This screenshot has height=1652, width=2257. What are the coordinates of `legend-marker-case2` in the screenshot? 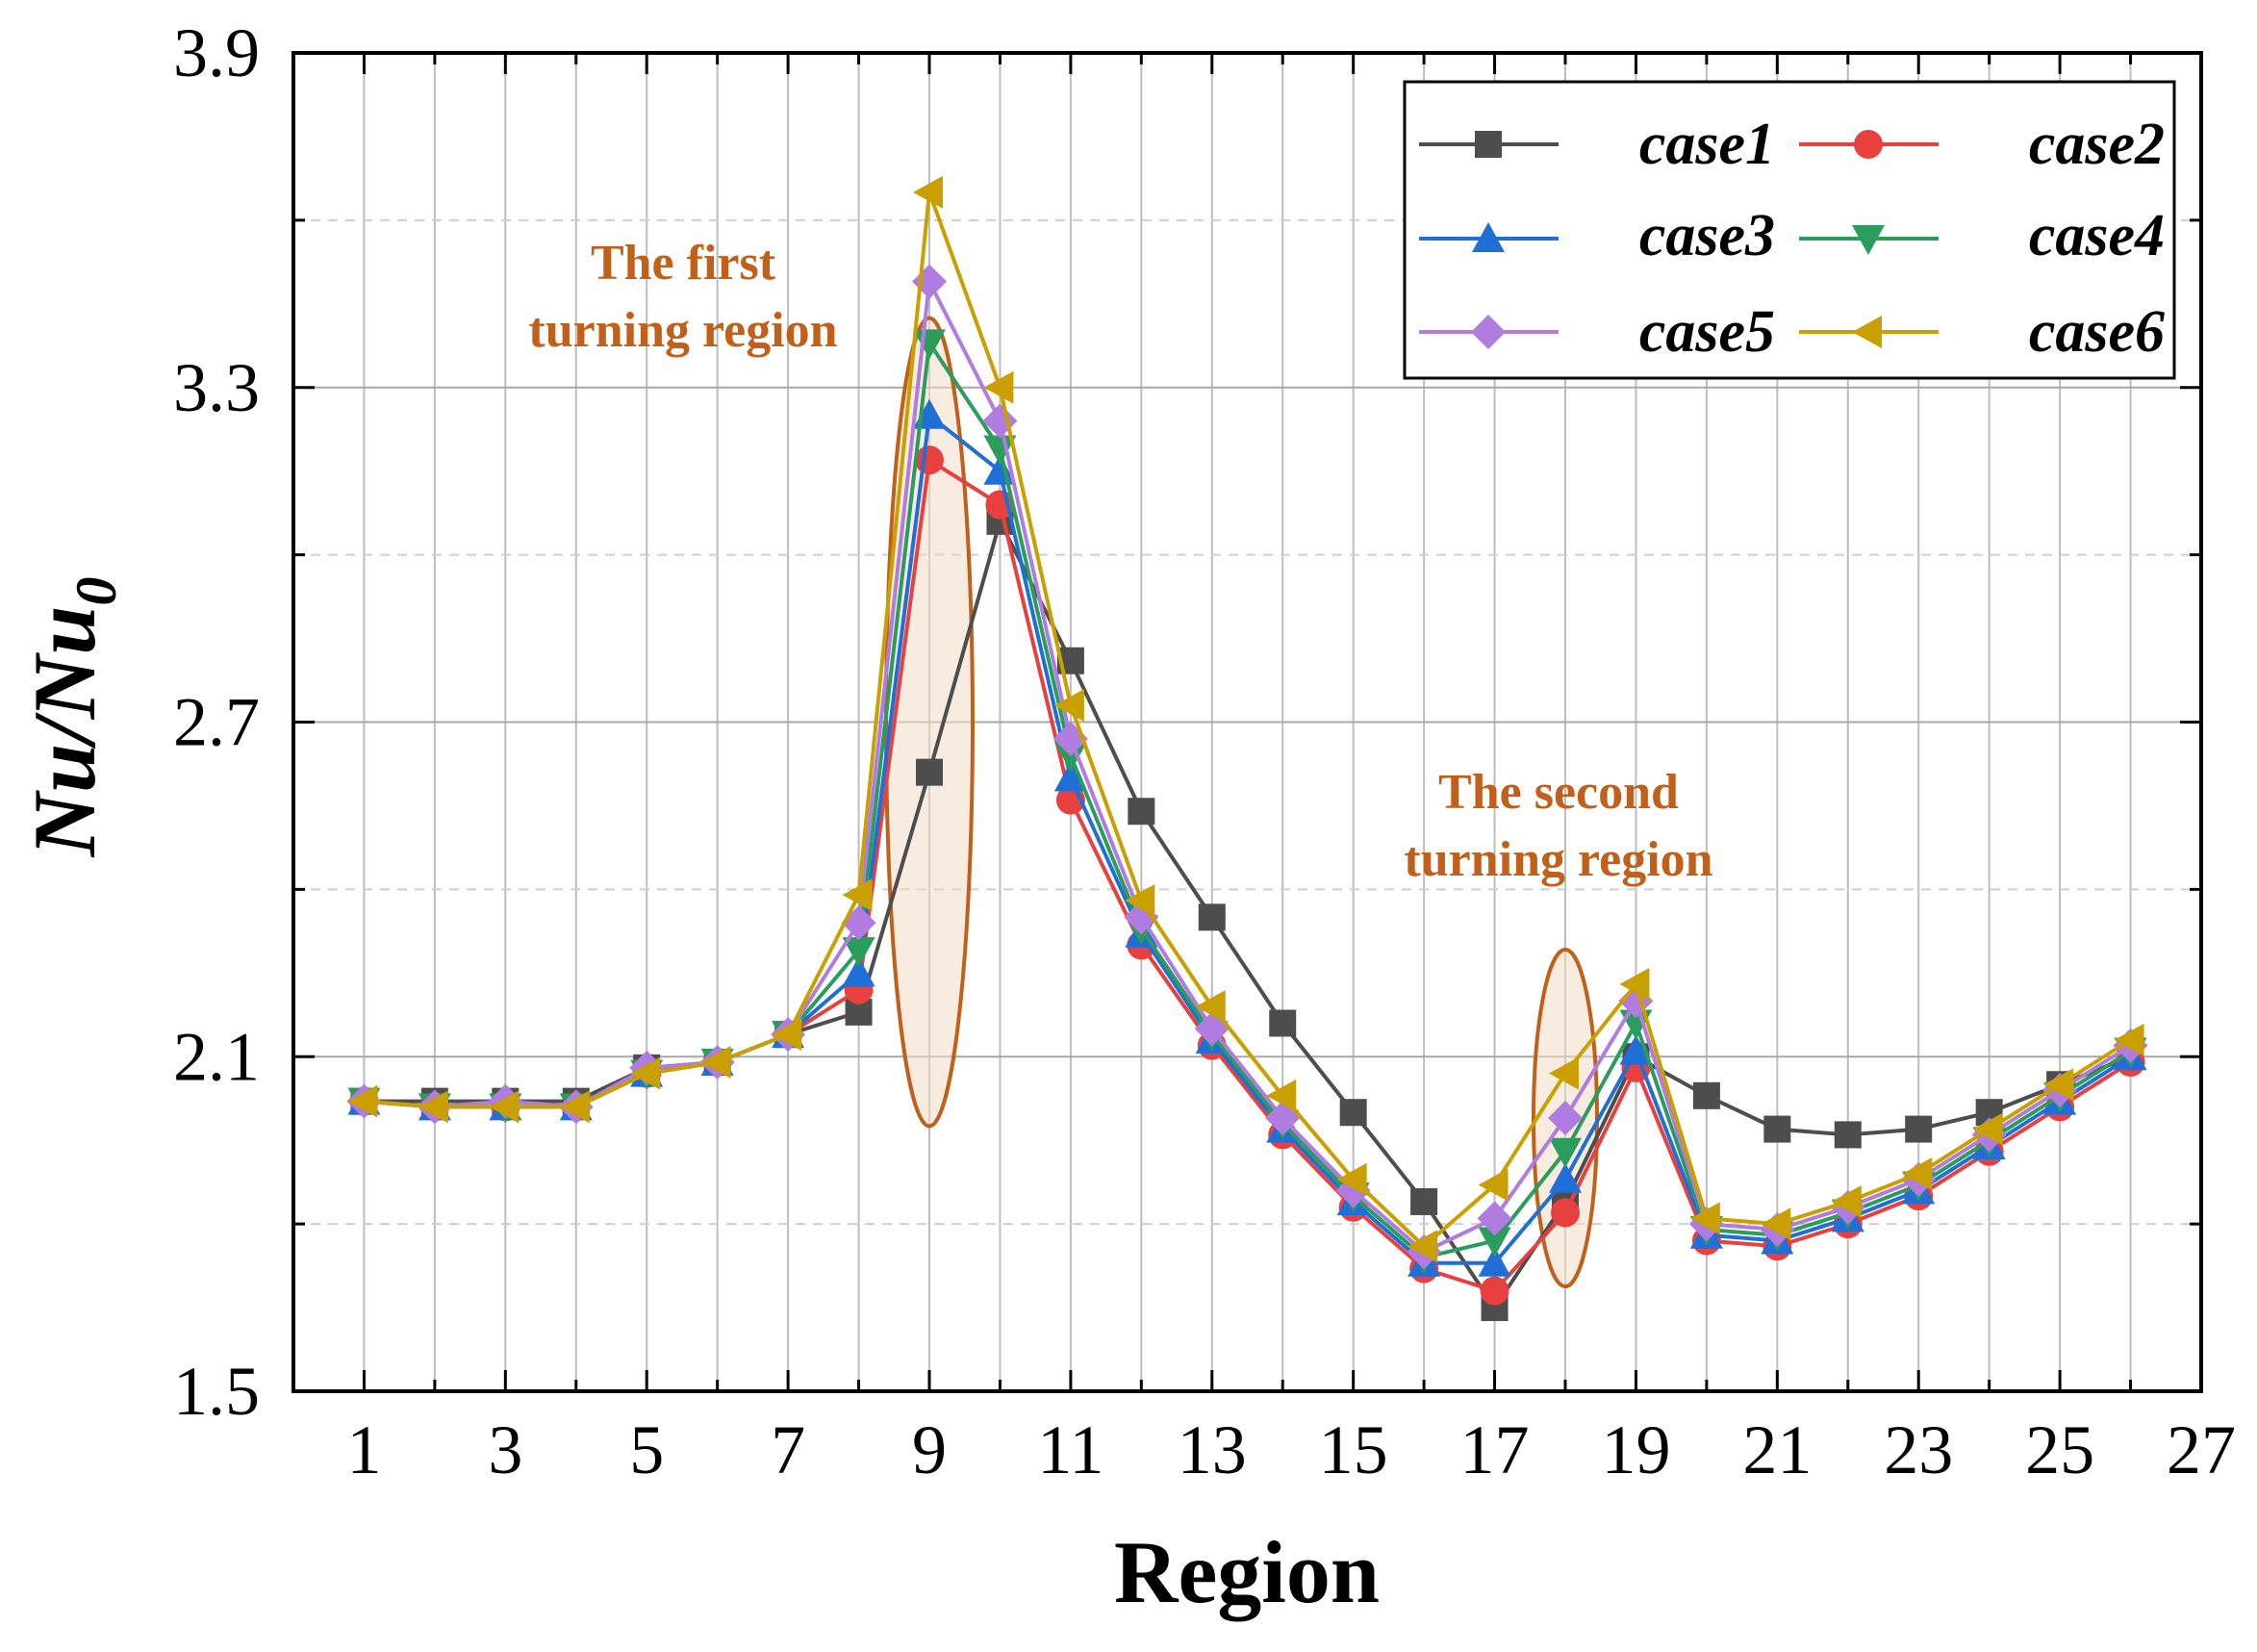 It's located at (1868, 144).